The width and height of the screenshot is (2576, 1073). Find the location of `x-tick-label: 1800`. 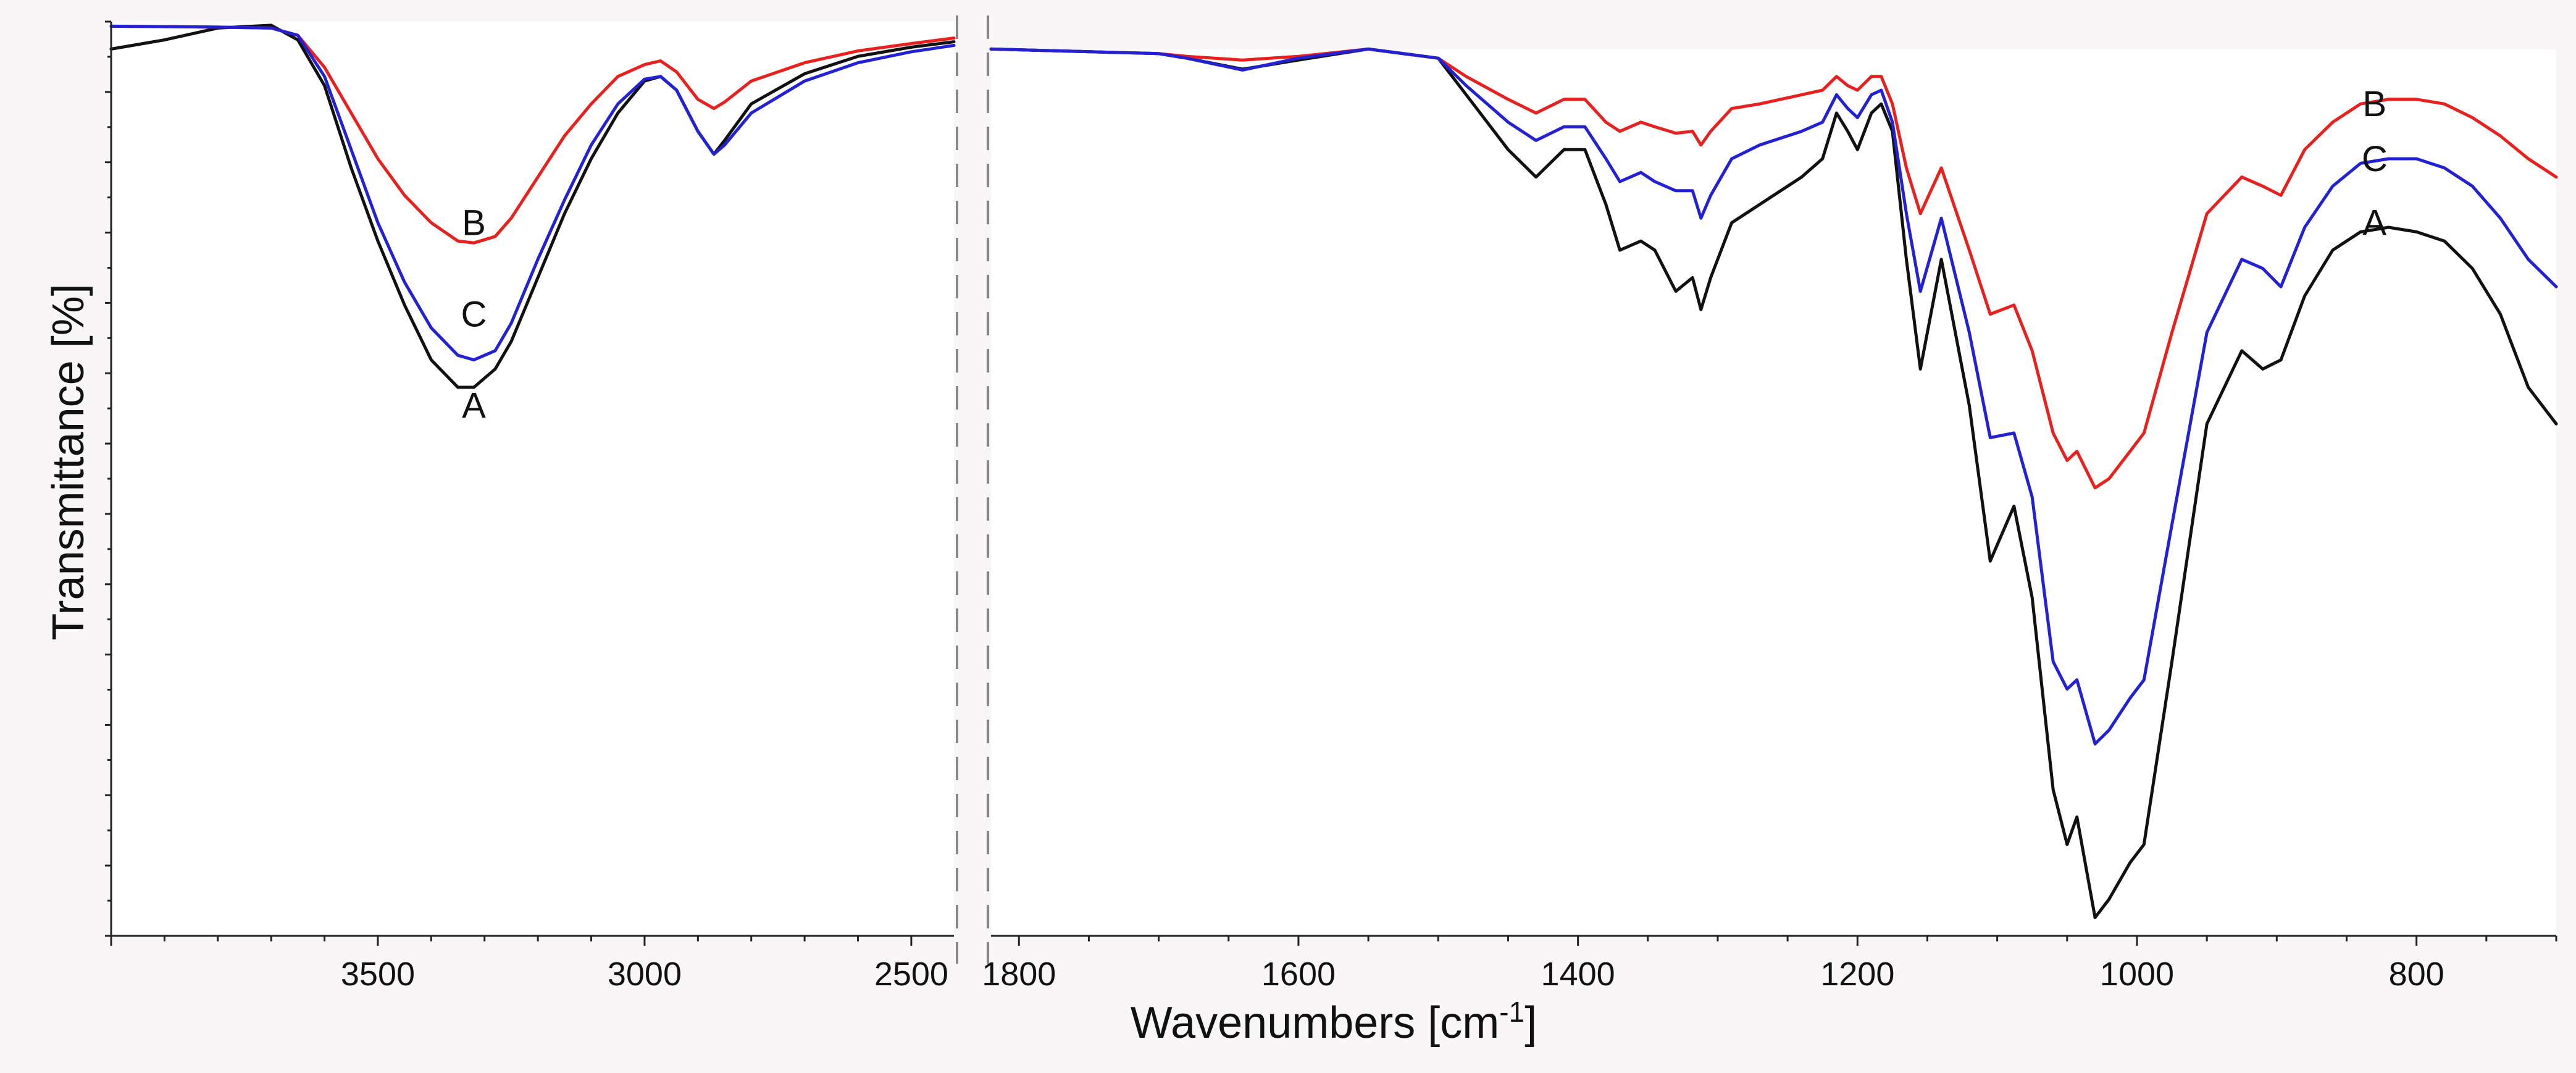

x-tick-label: 1800 is located at coordinates (1019, 975).